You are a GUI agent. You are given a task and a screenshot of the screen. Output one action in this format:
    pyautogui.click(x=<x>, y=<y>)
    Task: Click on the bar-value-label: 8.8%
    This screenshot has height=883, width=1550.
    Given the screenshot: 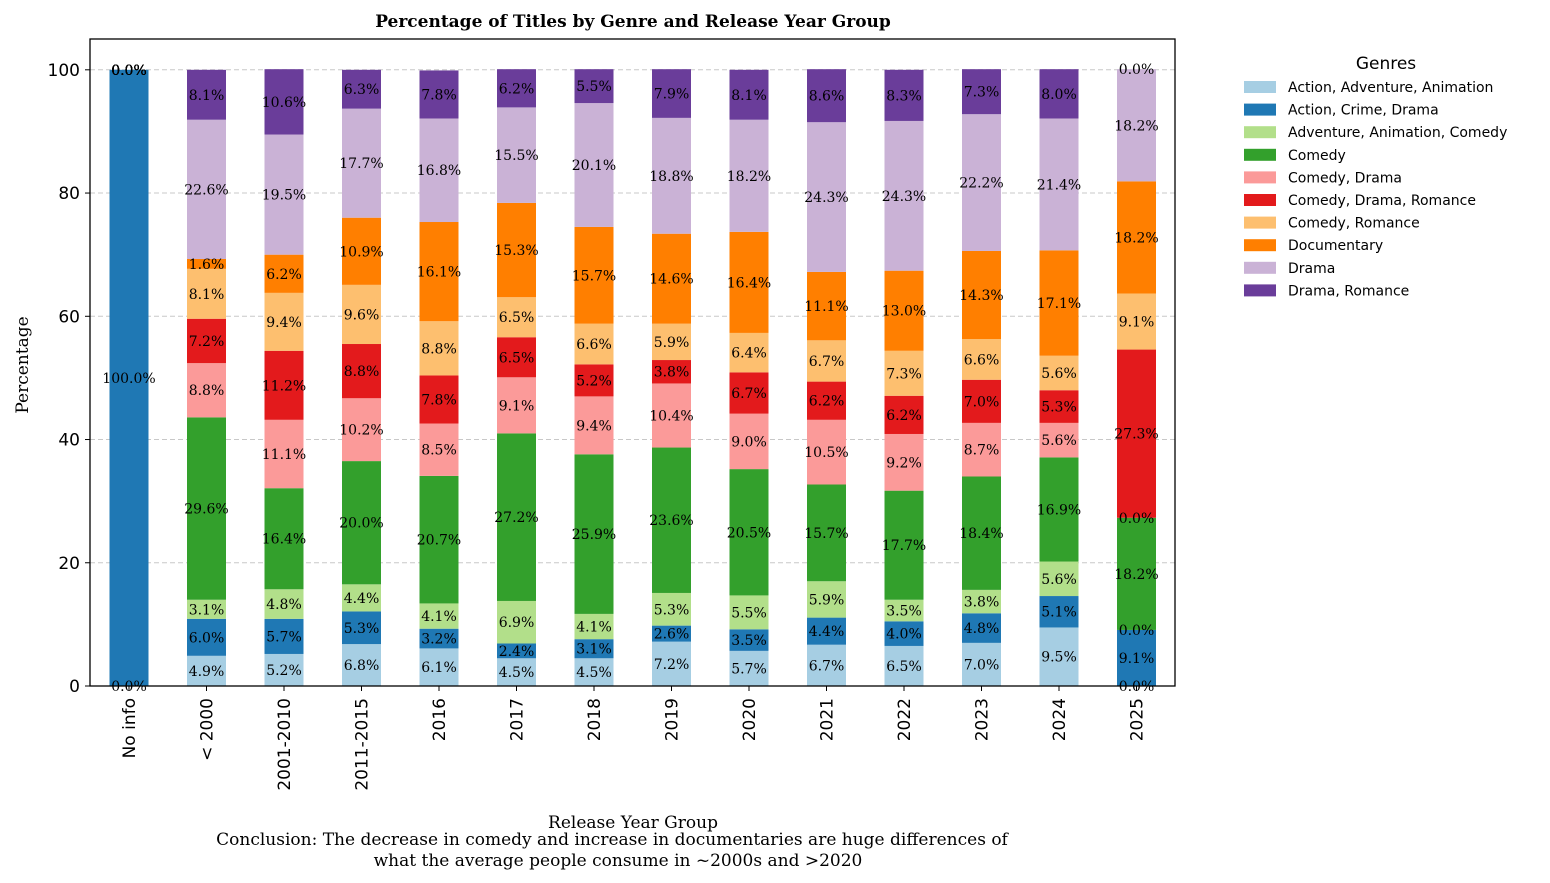 What is the action you would take?
    pyautogui.click(x=207, y=391)
    